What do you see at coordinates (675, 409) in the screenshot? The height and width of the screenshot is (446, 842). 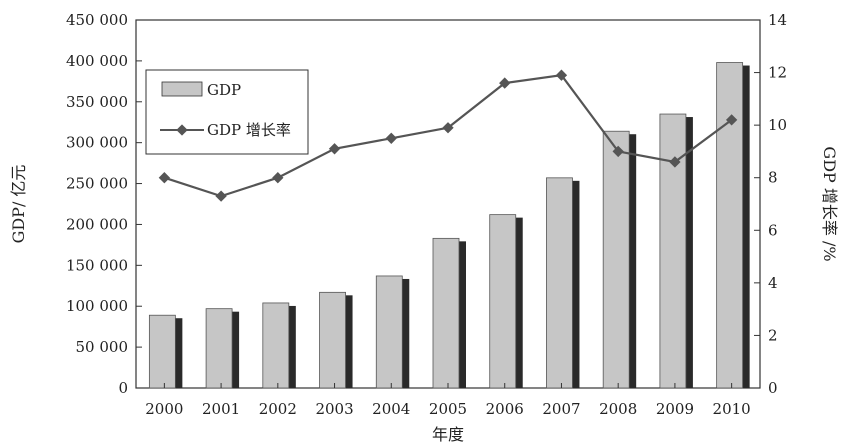 I see `x-tick-label: 2009` at bounding box center [675, 409].